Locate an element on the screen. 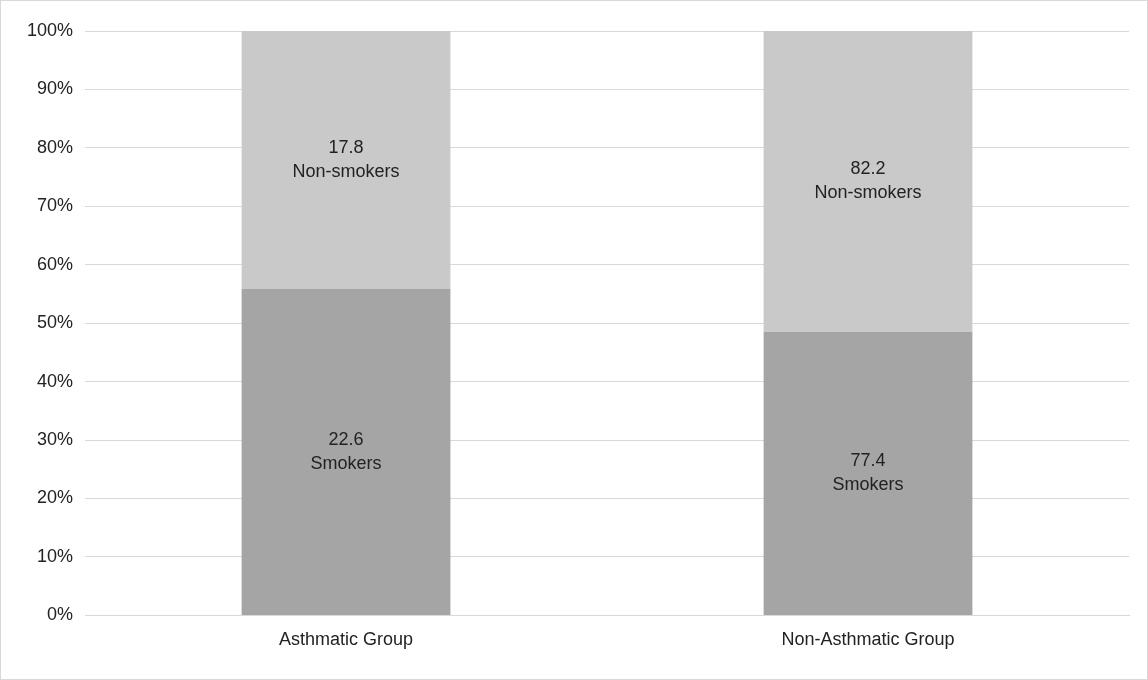 The image size is (1148, 680). y-tick-label: 40% is located at coordinates (55, 380).